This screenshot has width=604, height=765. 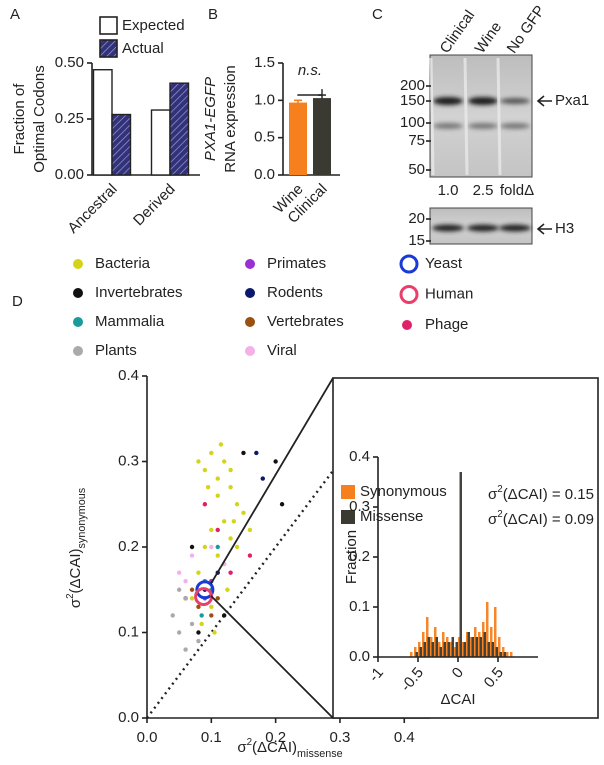 What do you see at coordinates (416, 140) in the screenshot?
I see `marker-label: 75` at bounding box center [416, 140].